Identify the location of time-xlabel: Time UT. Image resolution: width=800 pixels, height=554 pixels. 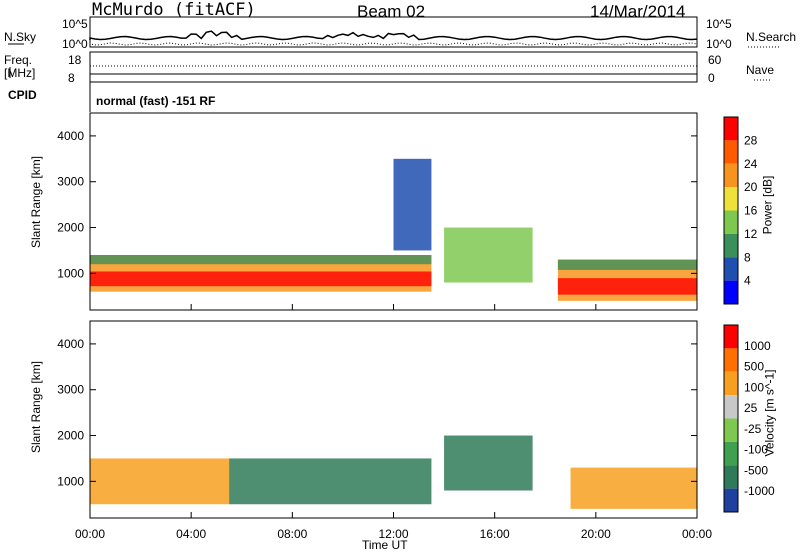
(385, 545).